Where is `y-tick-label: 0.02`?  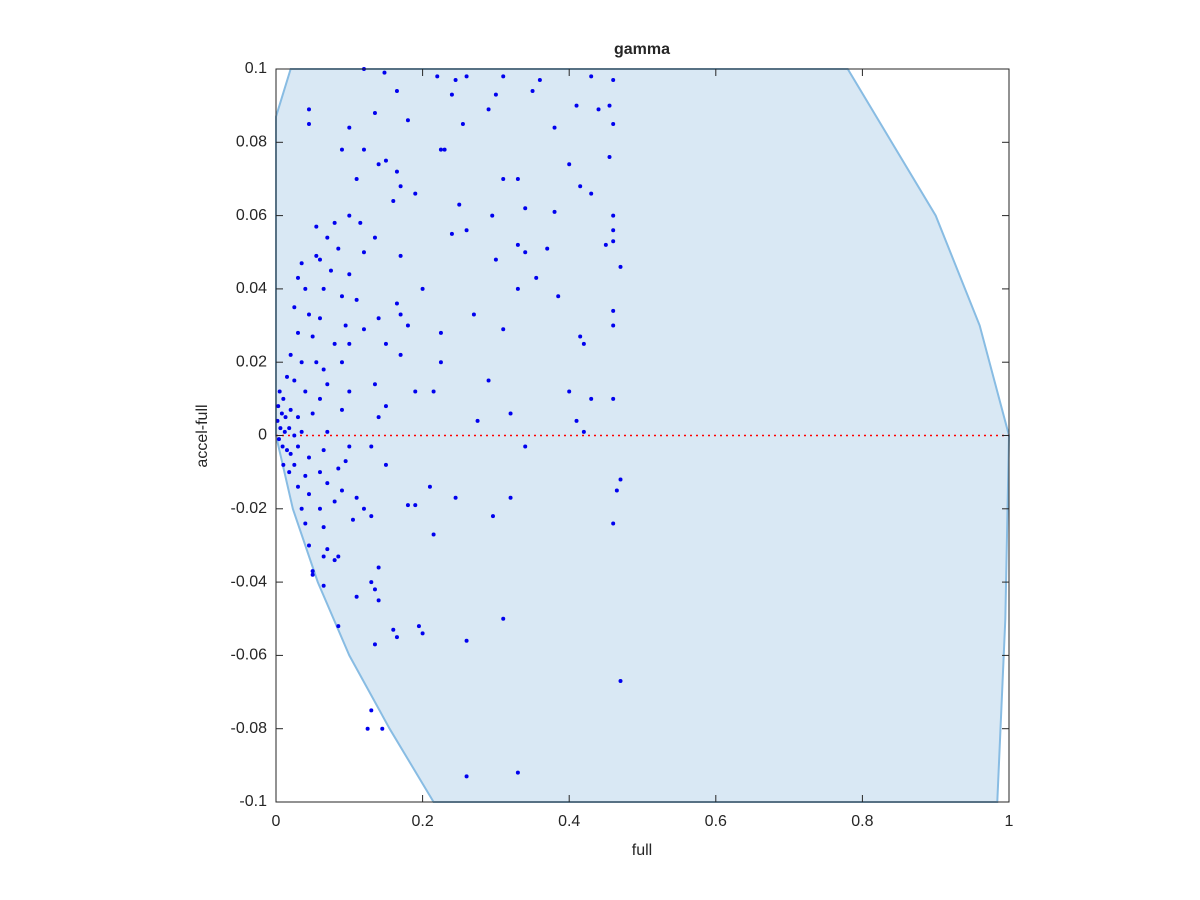 y-tick-label: 0.02 is located at coordinates (251, 361).